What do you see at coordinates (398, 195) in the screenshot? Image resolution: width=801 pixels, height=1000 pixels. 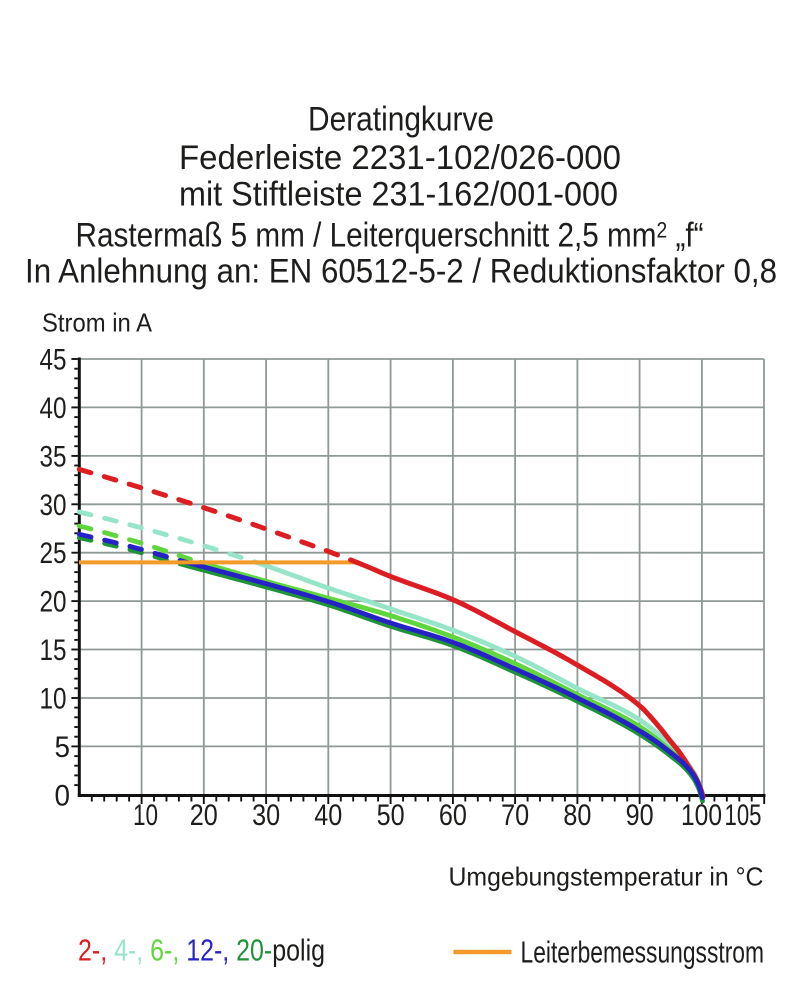 I see `svg-text:mit Stiftleiste 231-162/001-00: mit Stiftleiste 231-162/001-000` at bounding box center [398, 195].